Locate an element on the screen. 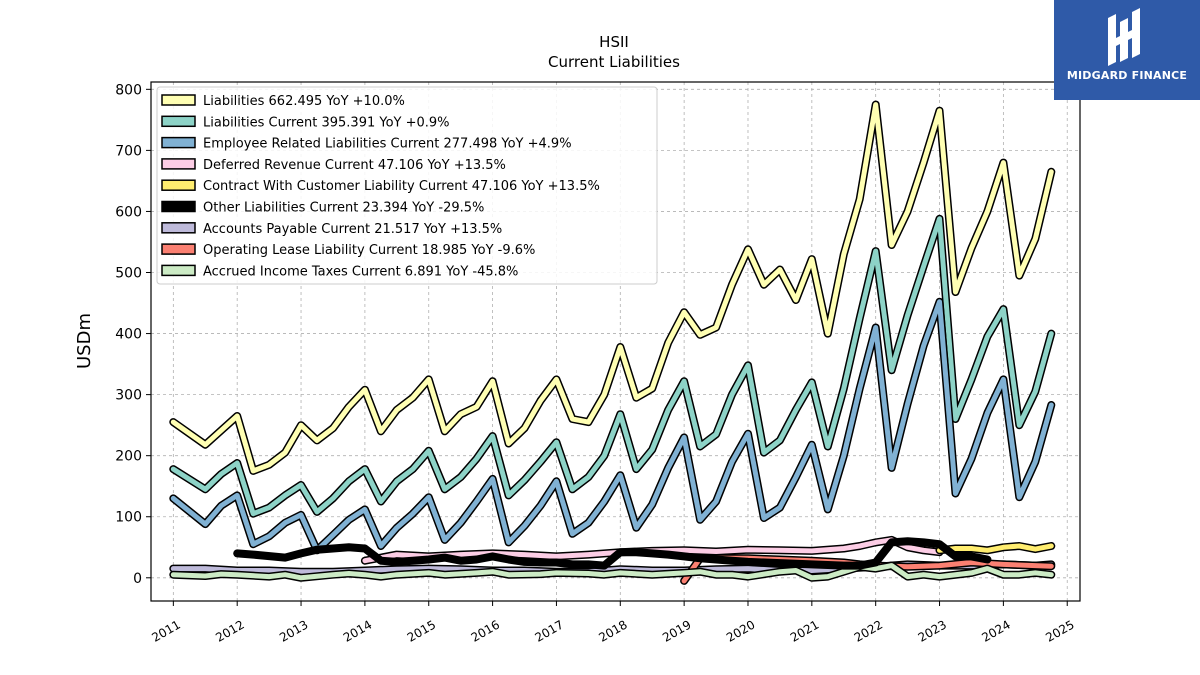 The width and height of the screenshot is (1200, 675). brand-name: MIDGARD FINANCE is located at coordinates (1127, 75).